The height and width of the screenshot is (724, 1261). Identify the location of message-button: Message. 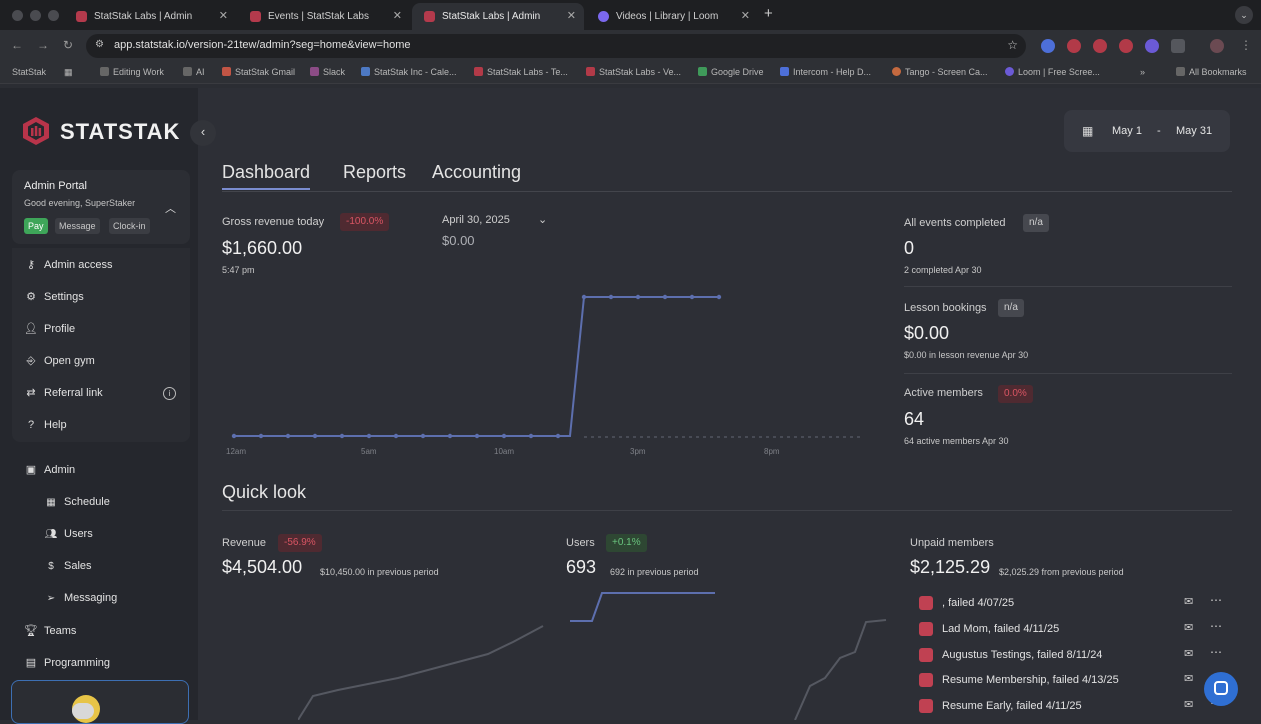
(77, 226).